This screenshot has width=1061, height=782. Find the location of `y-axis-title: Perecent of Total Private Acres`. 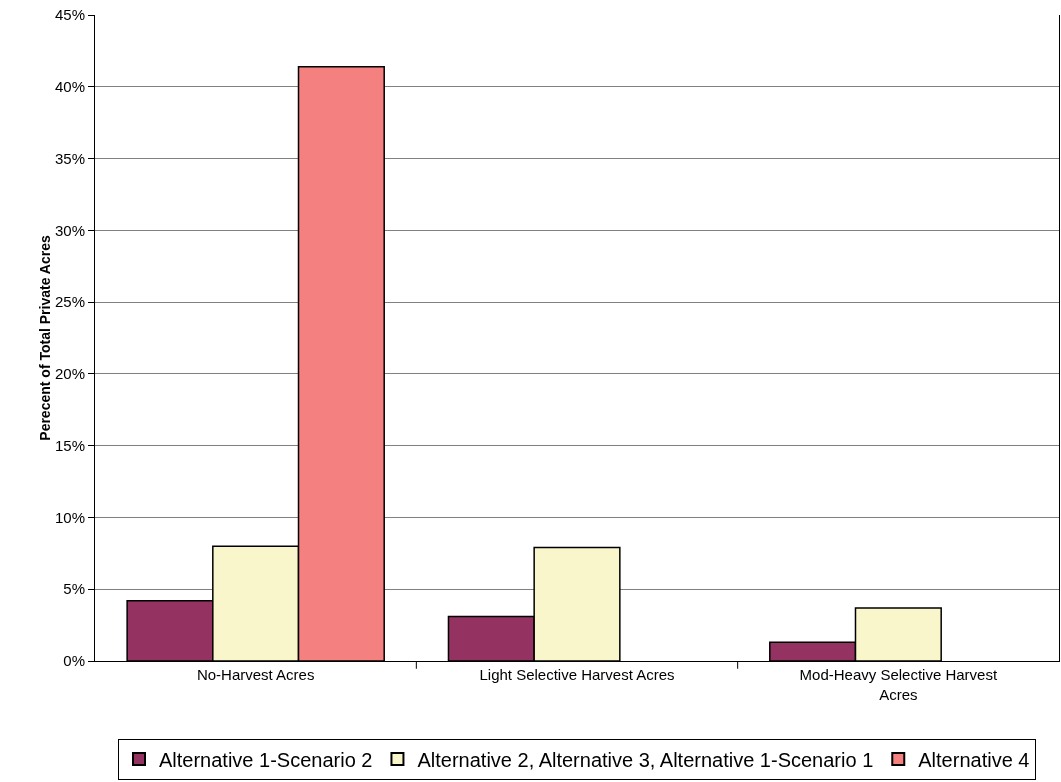

y-axis-title: Perecent of Total Private Acres is located at coordinates (44, 338).